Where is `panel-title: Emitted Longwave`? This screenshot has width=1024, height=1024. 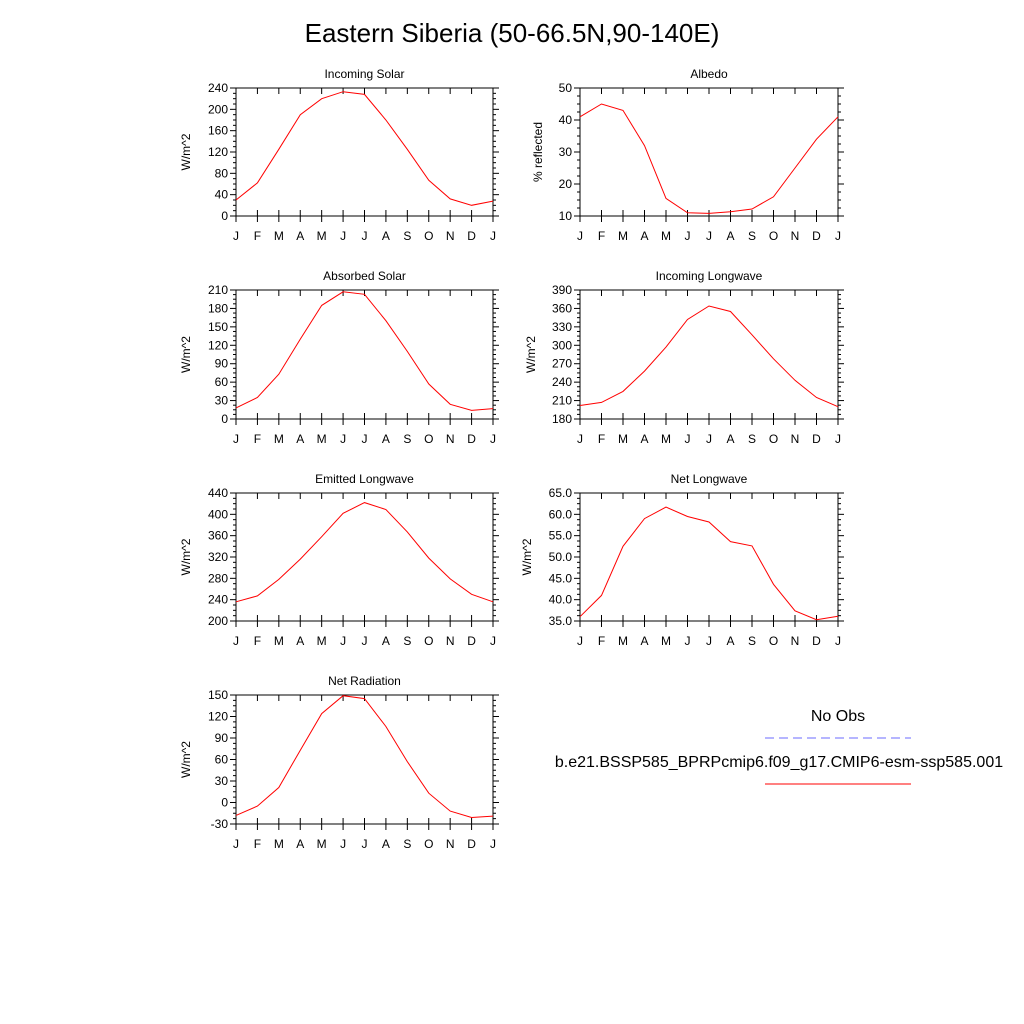
panel-title: Emitted Longwave is located at coordinates (364, 479).